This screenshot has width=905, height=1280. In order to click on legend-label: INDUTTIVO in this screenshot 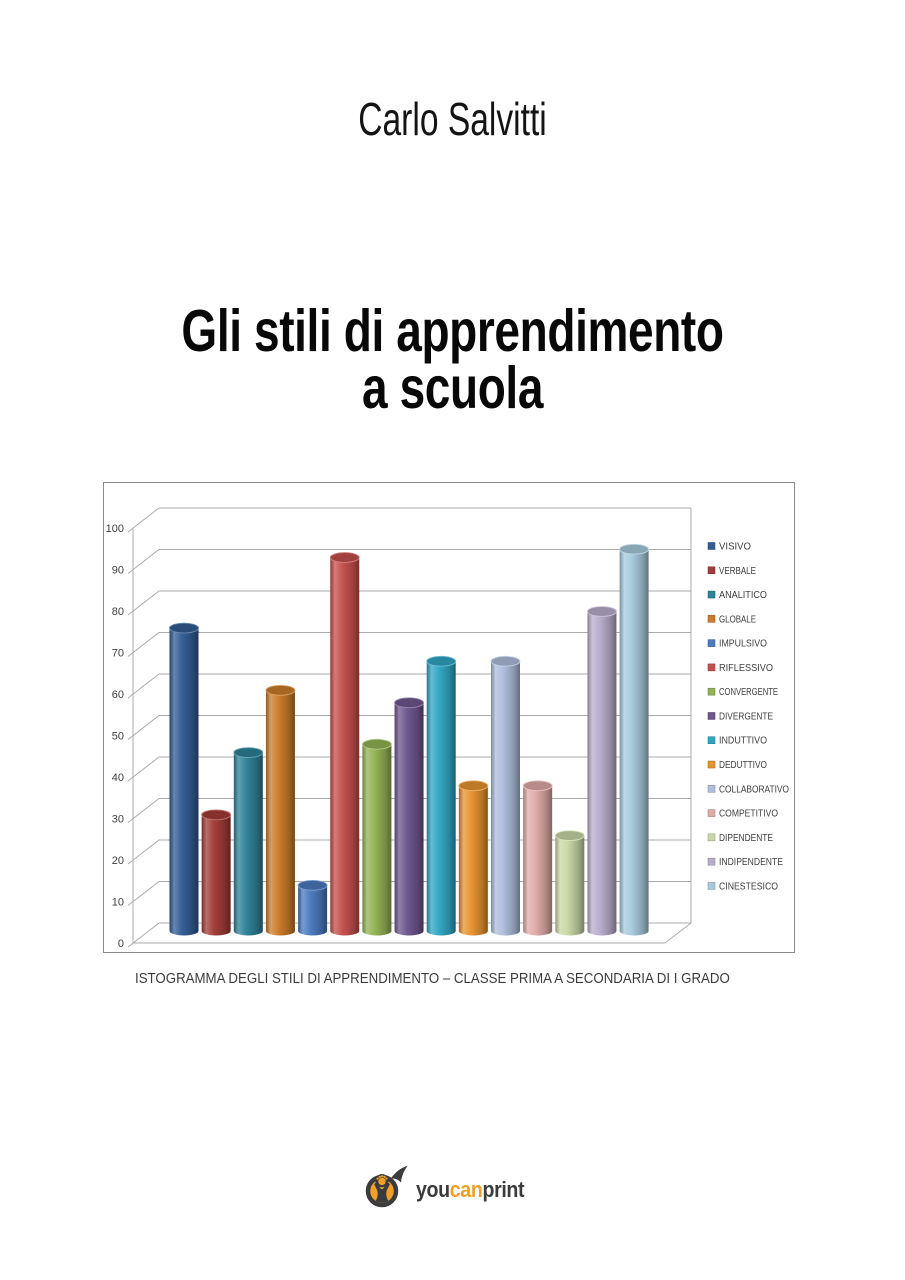, I will do `click(743, 741)`.